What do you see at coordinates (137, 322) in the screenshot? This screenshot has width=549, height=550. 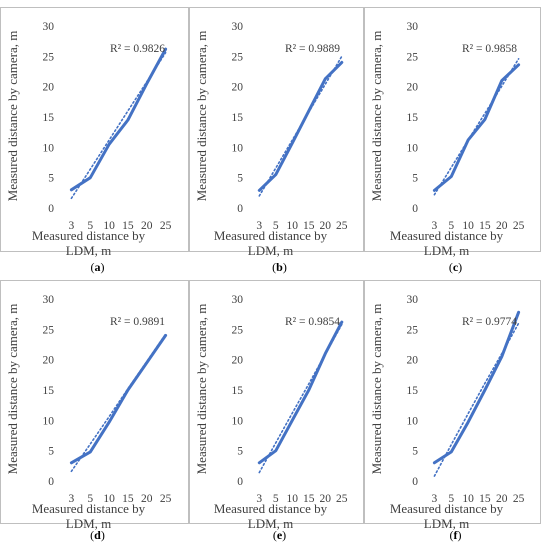 I see `r-squared-label: R² = 0.9891` at bounding box center [137, 322].